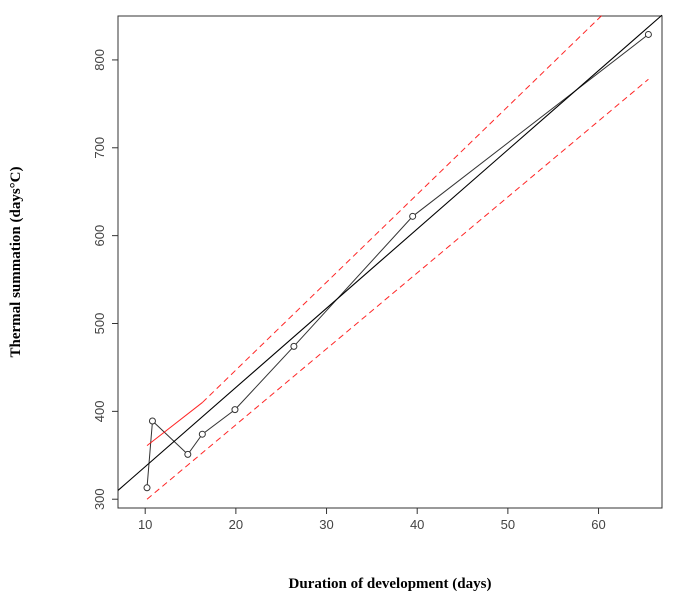 The height and width of the screenshot is (599, 676). What do you see at coordinates (508, 524) in the screenshot?
I see `x-tick-label-50: 50` at bounding box center [508, 524].